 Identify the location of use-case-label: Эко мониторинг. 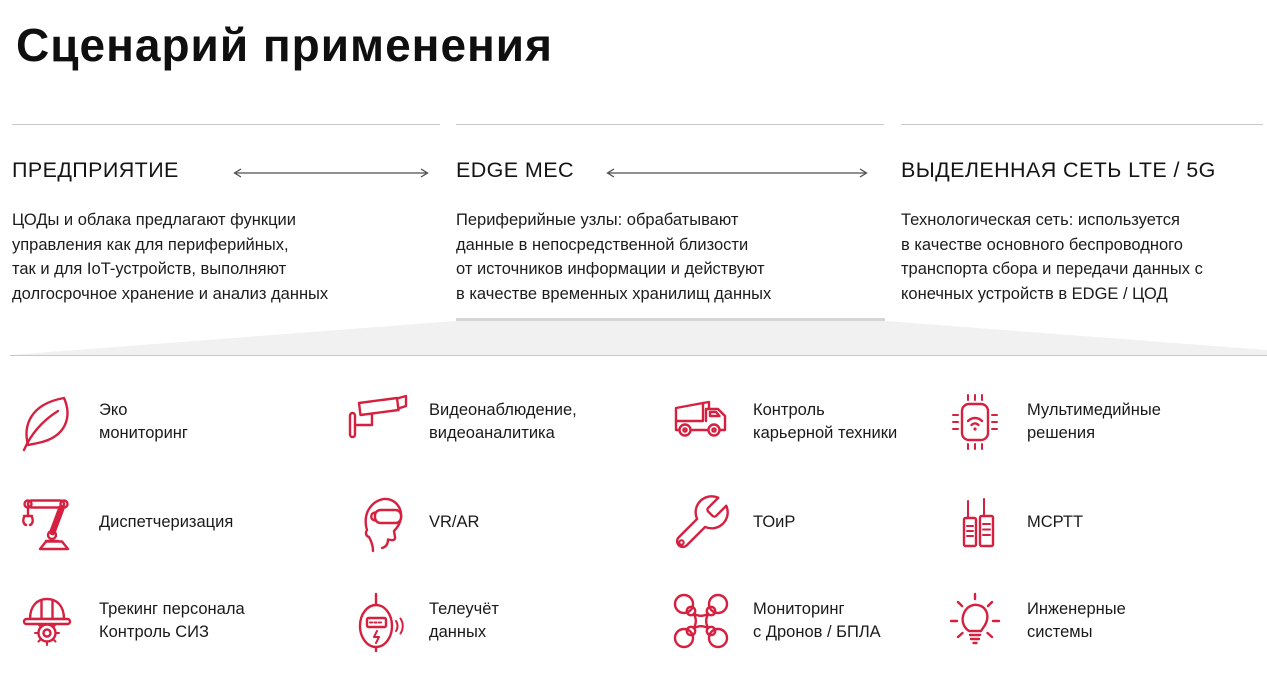
(143, 421).